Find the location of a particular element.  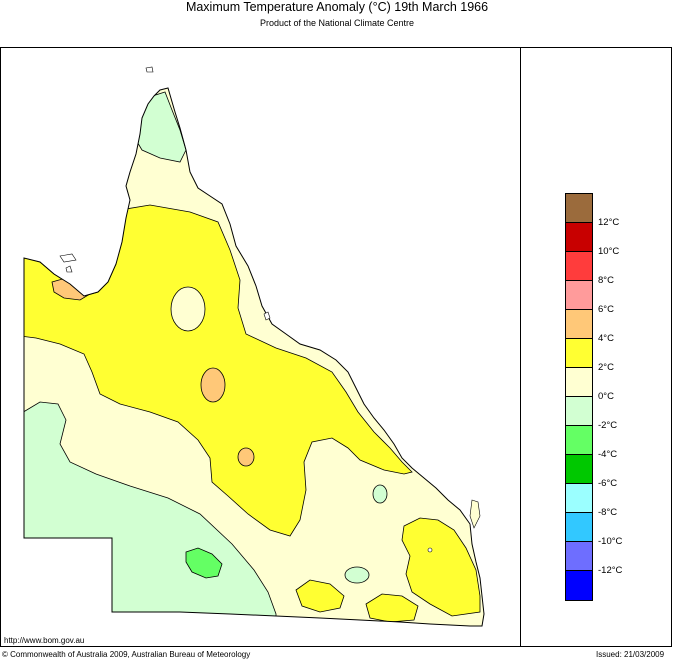

map-subtitle: Product of the National Climate Centre is located at coordinates (337, 23).